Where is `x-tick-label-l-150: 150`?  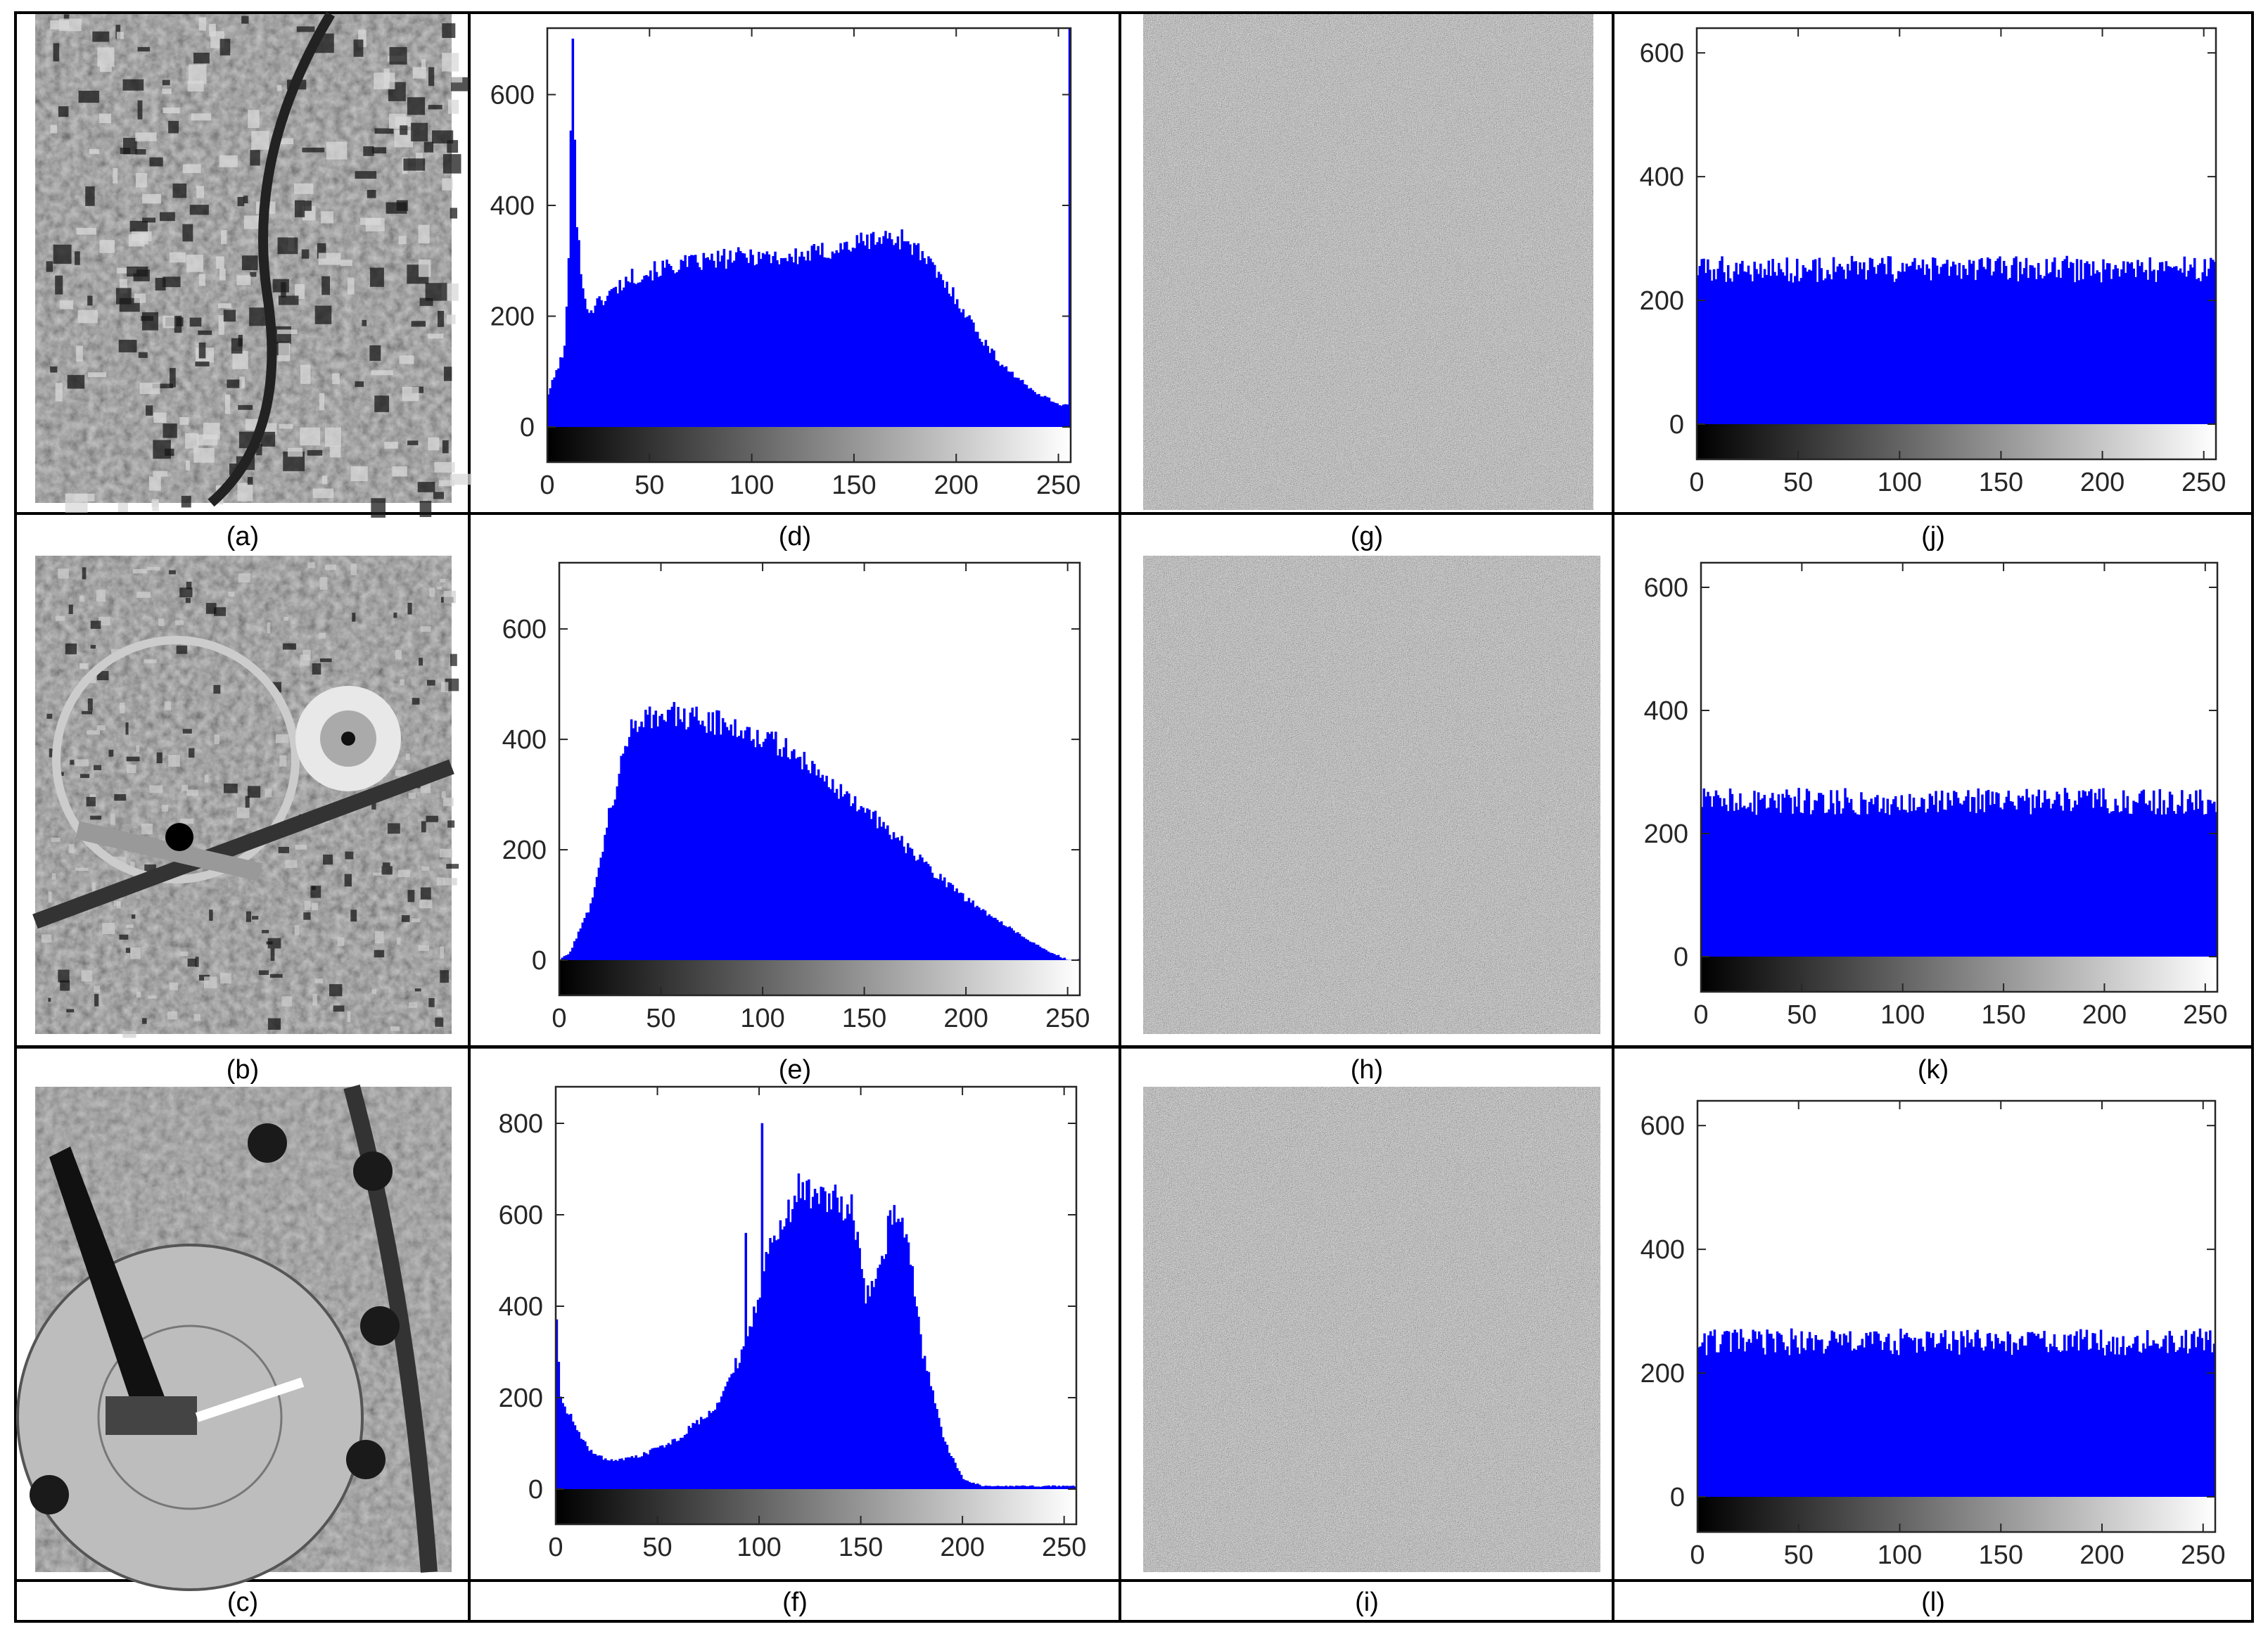
x-tick-label-l-150: 150 is located at coordinates (2001, 1555).